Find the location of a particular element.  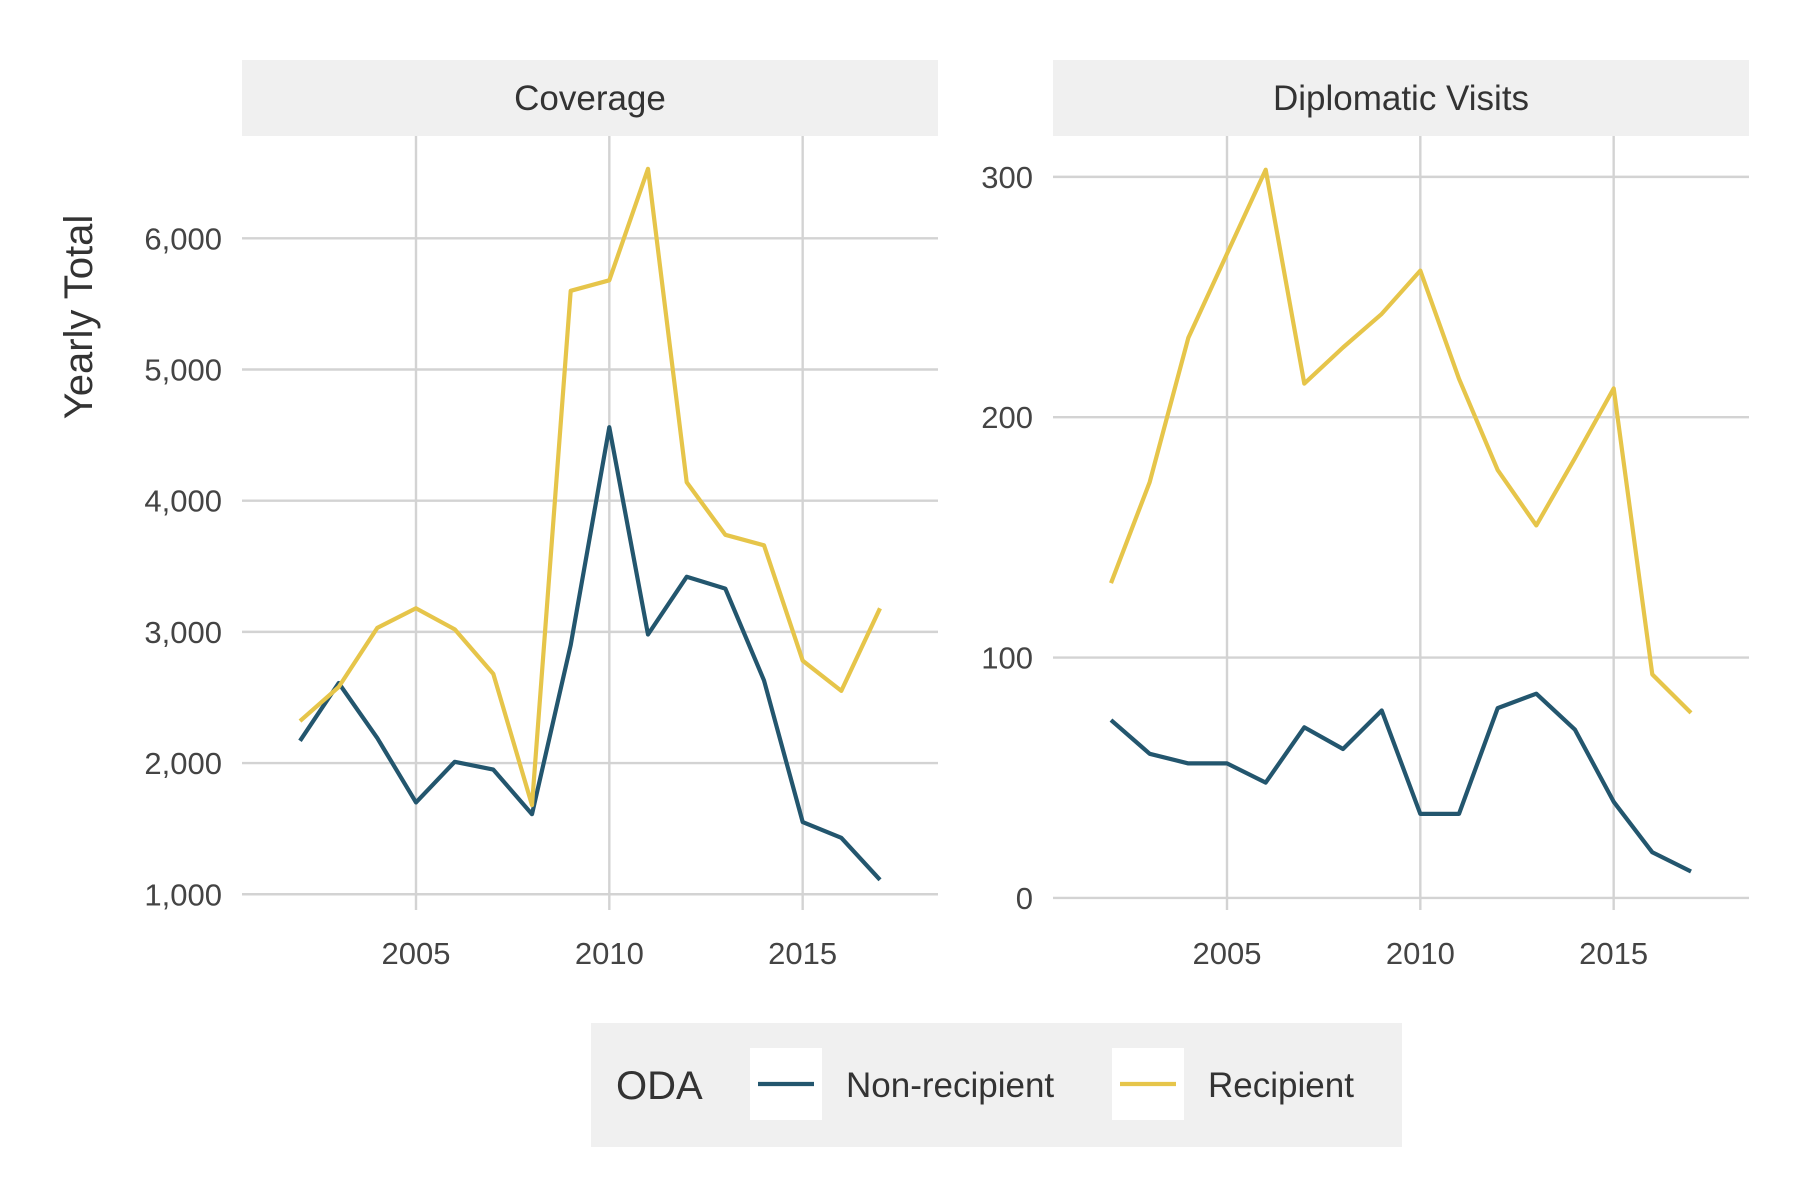

legend-background is located at coordinates (996, 1085).